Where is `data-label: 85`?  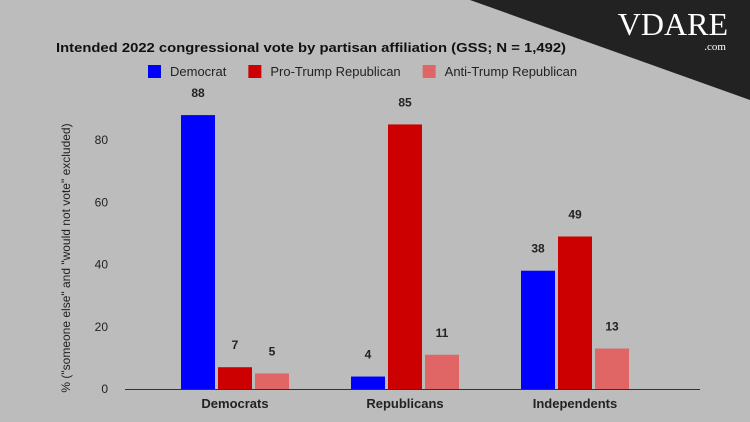 data-label: 85 is located at coordinates (405, 102).